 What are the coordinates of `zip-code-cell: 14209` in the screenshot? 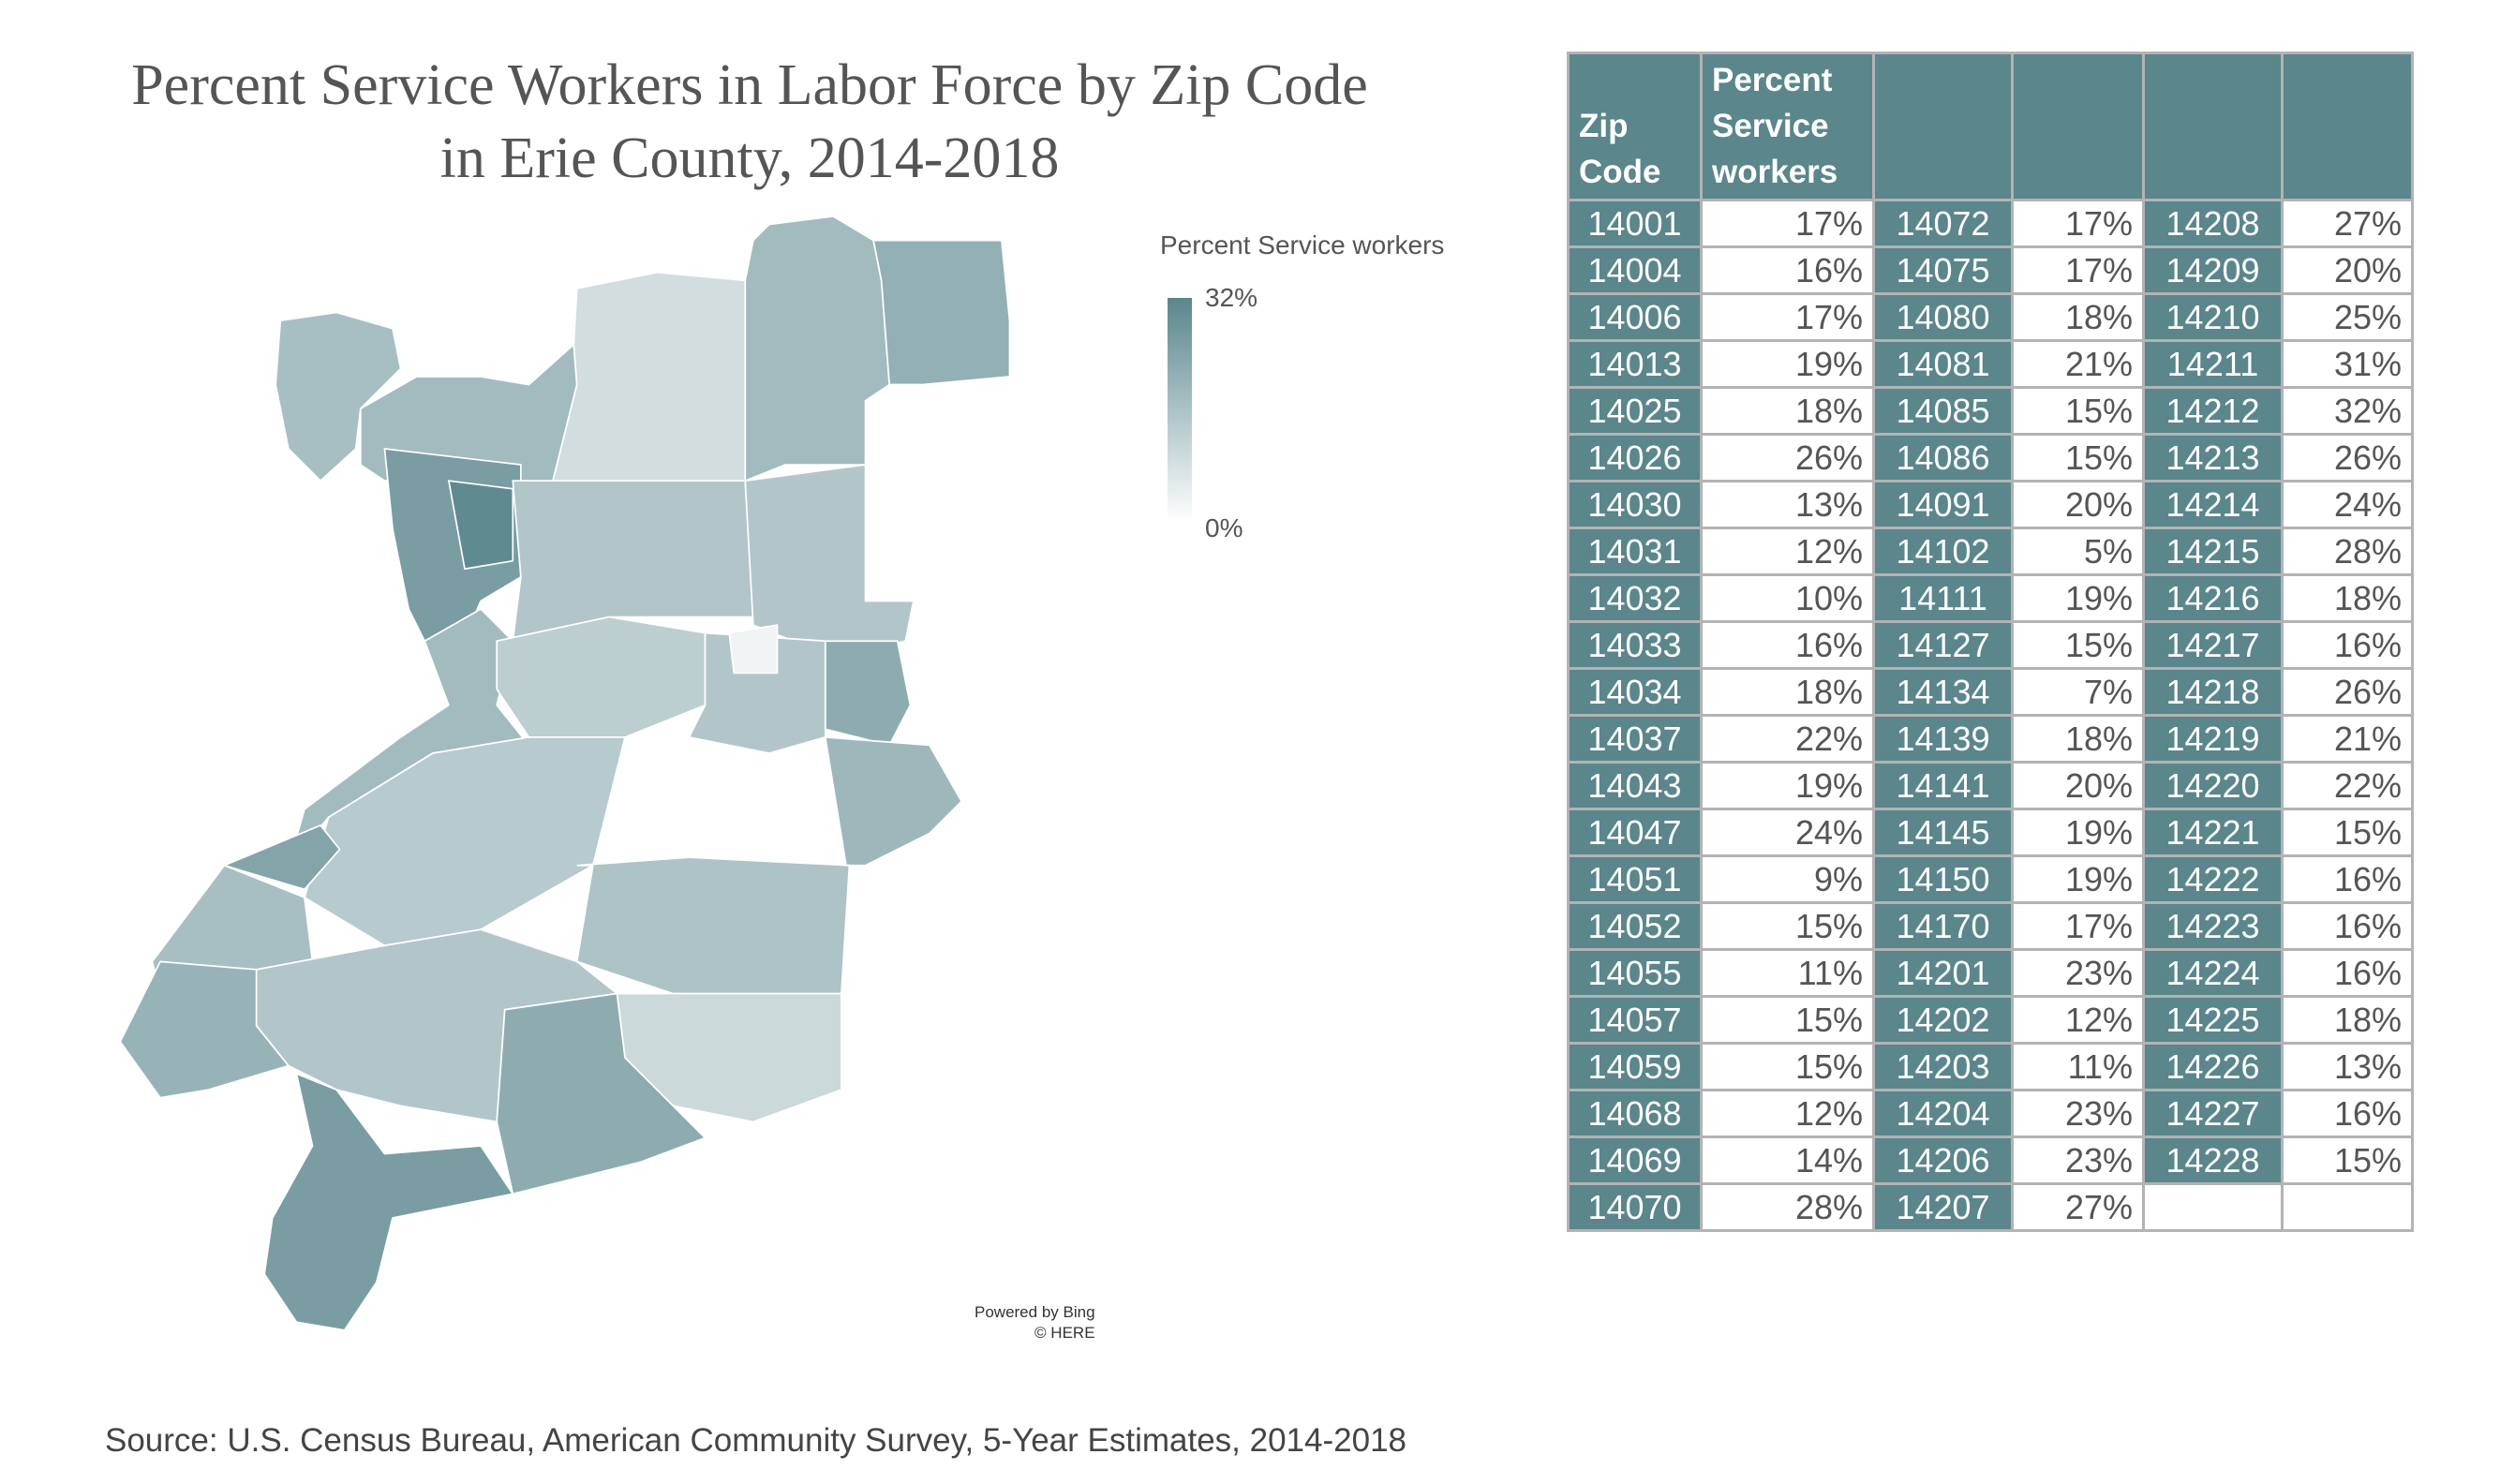 It's located at (2213, 270).